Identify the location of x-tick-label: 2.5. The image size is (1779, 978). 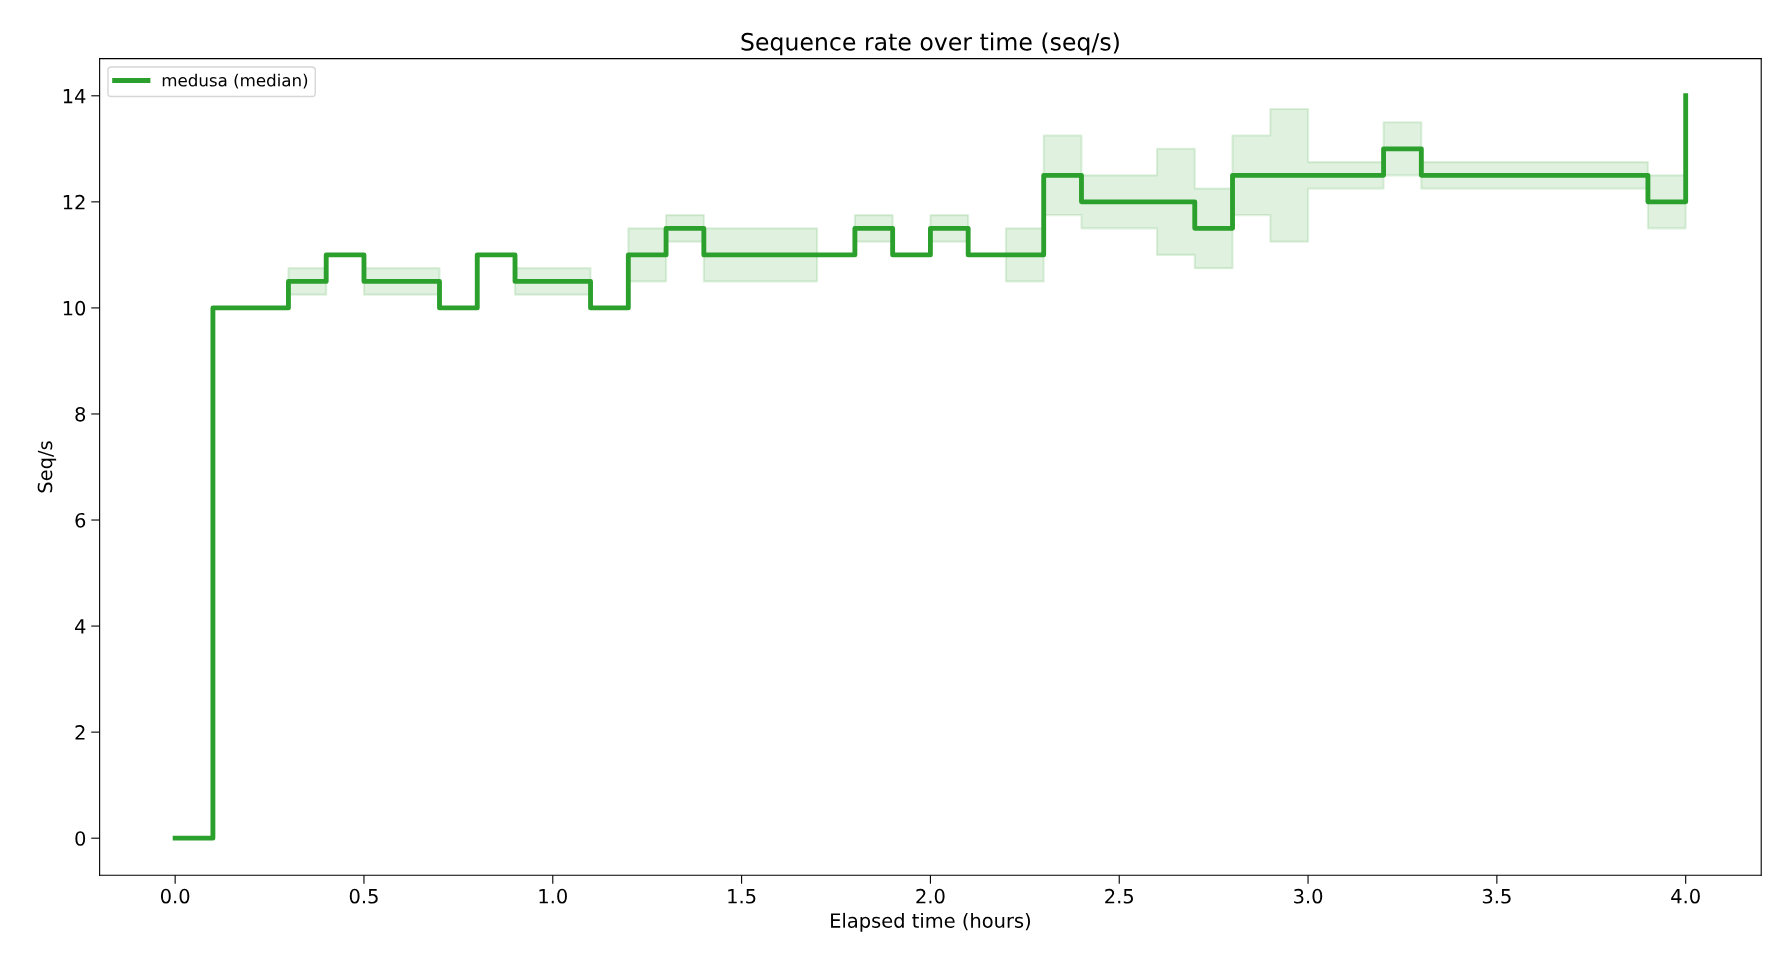
(1119, 896).